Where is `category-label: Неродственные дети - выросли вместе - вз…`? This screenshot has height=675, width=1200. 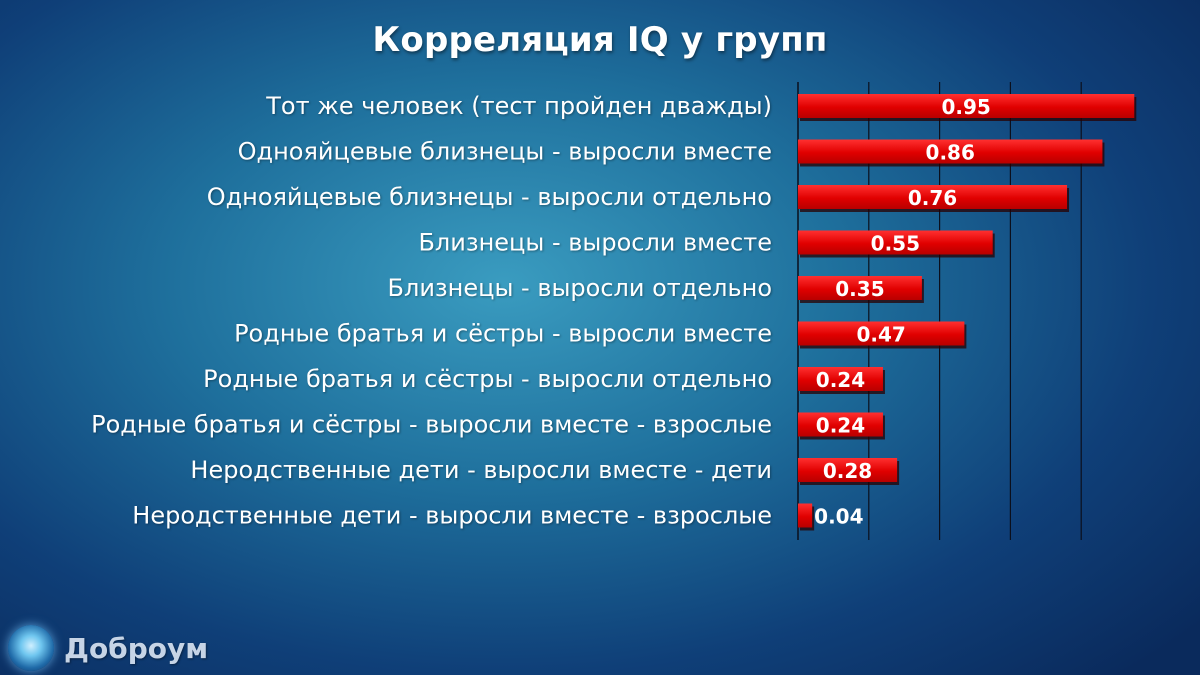 category-label: Неродственные дети - выросли вместе - вз… is located at coordinates (452, 516).